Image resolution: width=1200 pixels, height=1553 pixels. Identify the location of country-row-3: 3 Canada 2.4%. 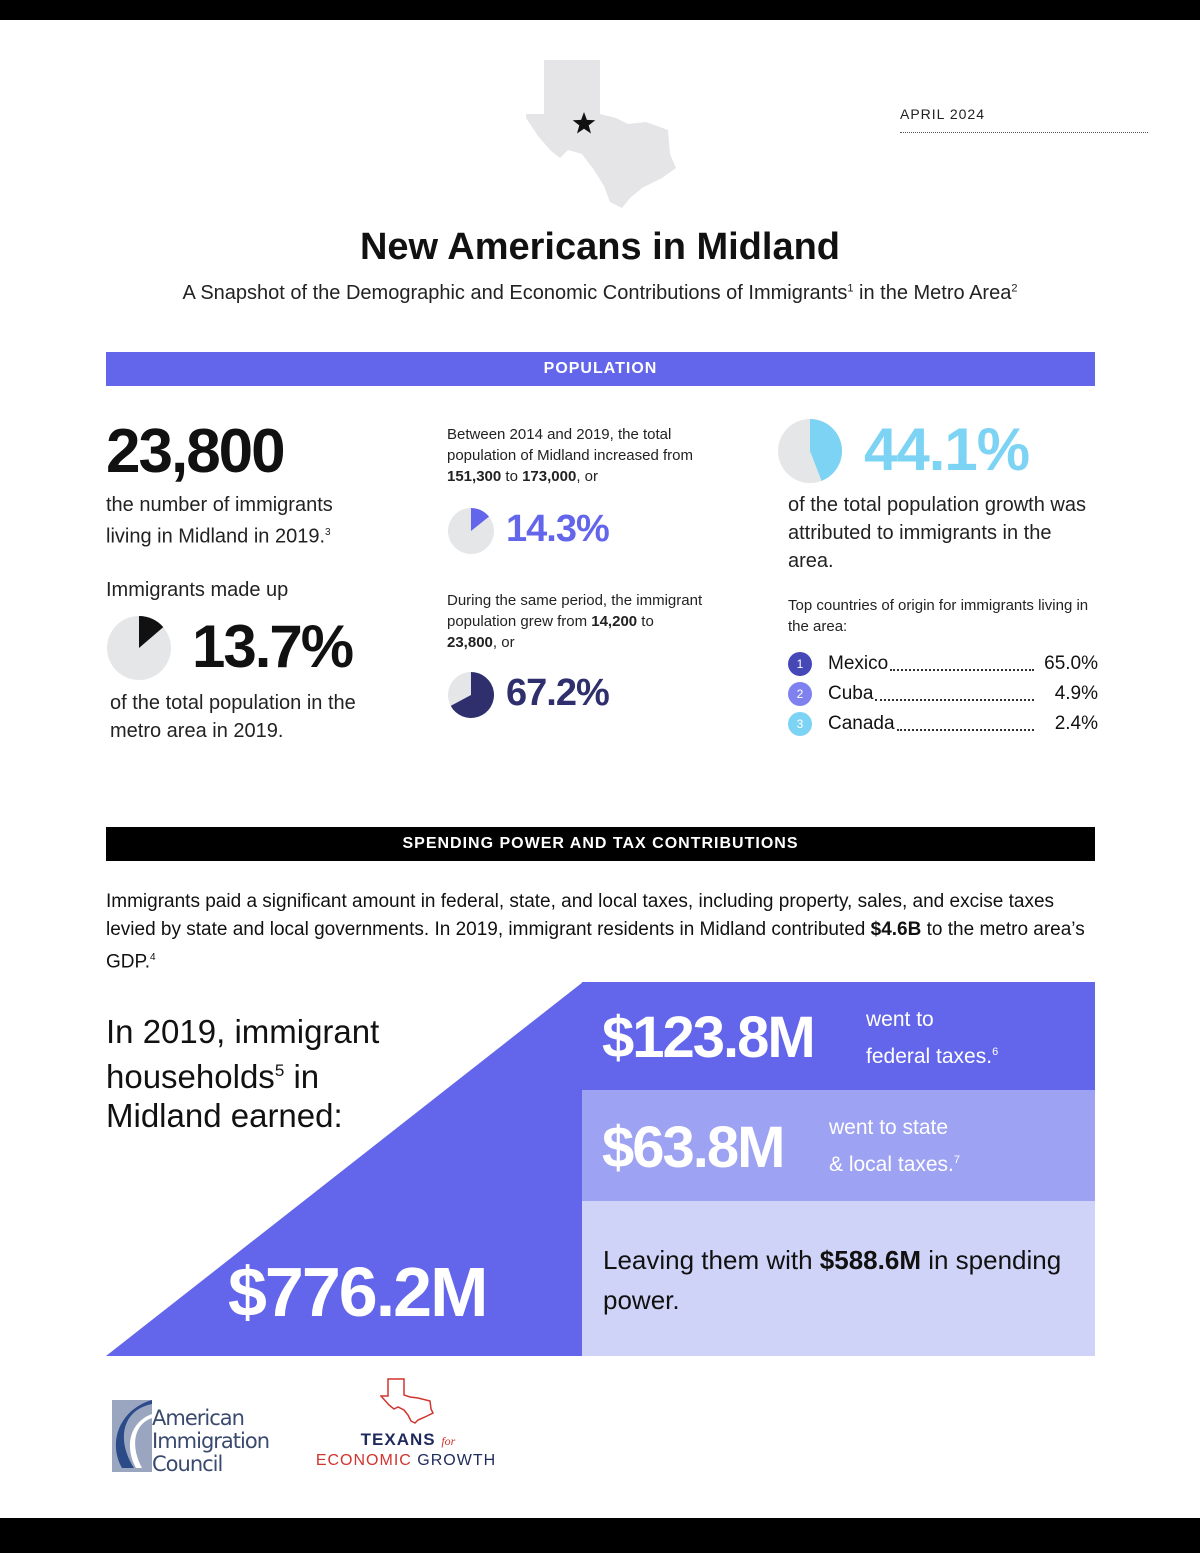
(943, 724).